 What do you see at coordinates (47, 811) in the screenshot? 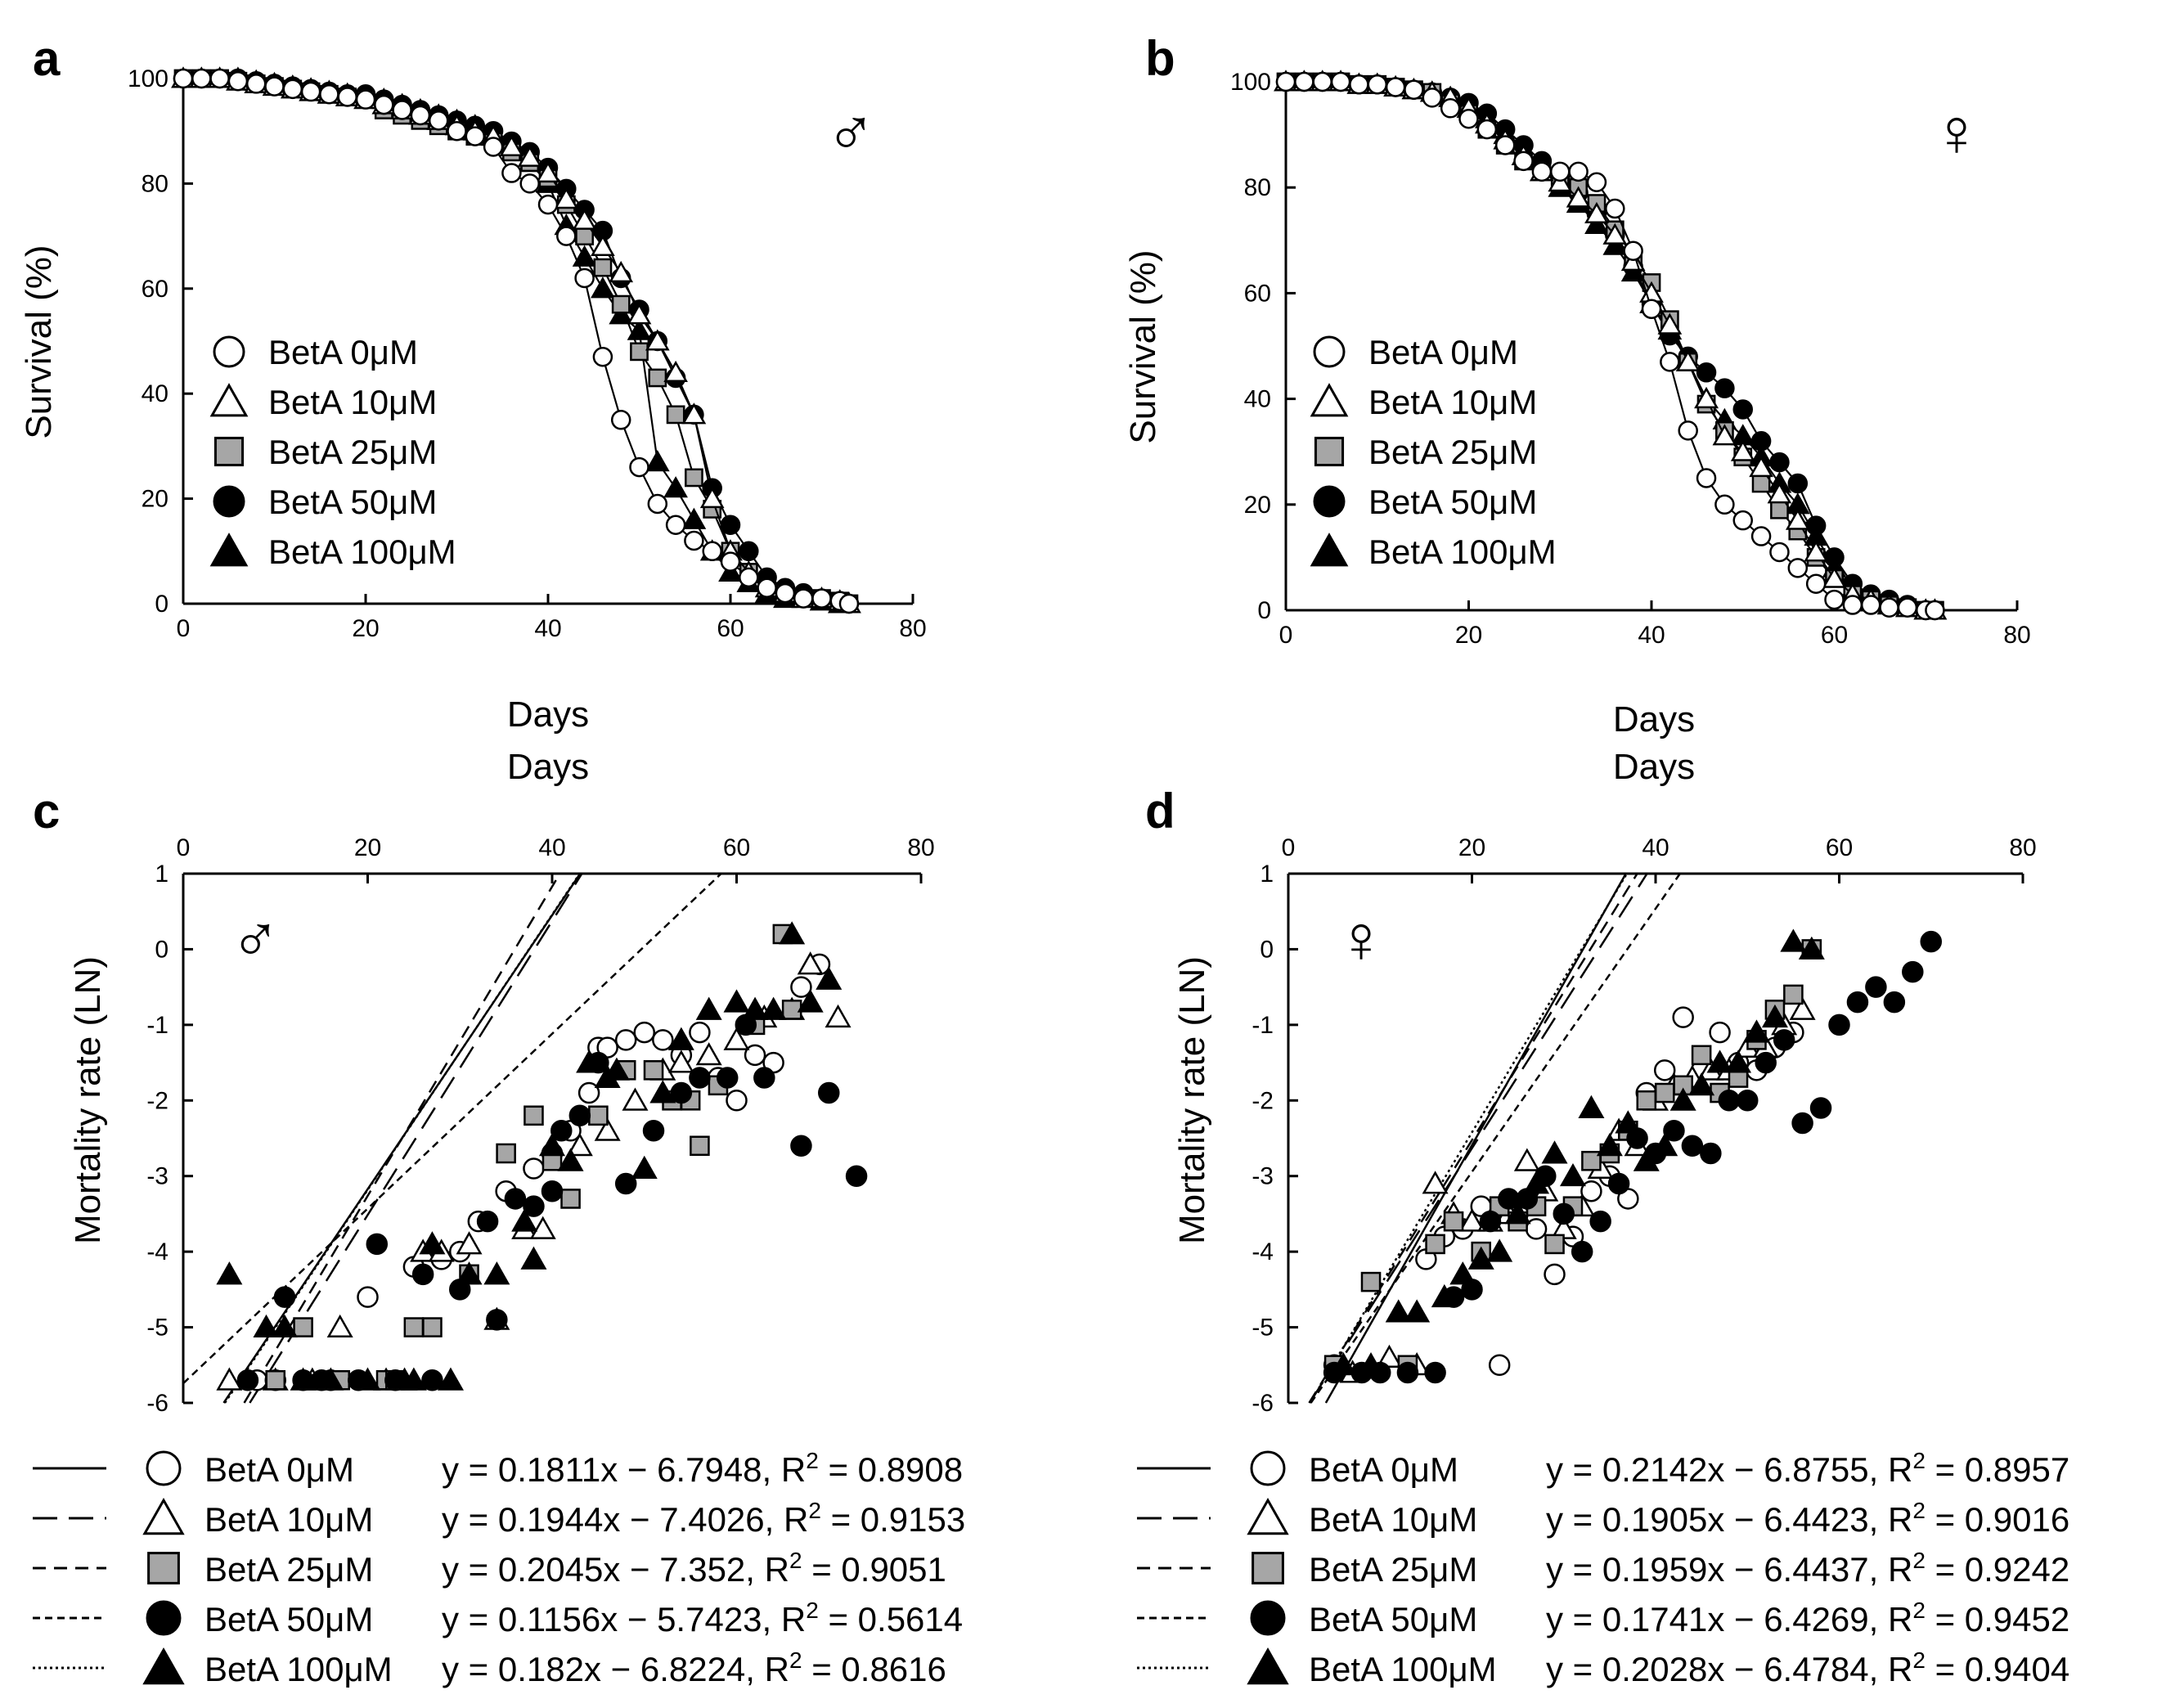
I see `panel-c-label: c` at bounding box center [47, 811].